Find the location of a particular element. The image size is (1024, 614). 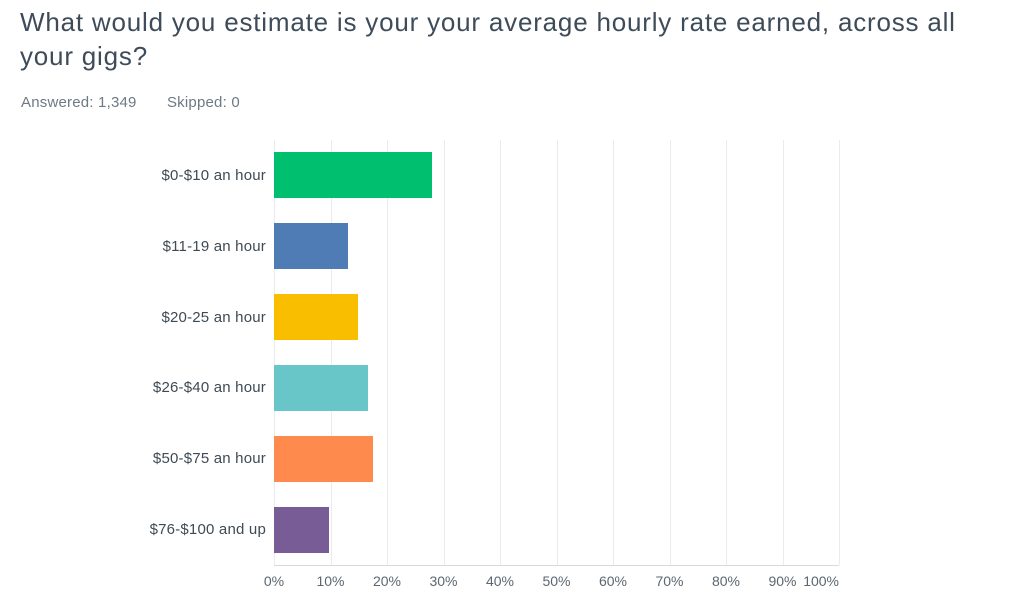

bar-row: $0-$10 an hour is located at coordinates (512, 175).